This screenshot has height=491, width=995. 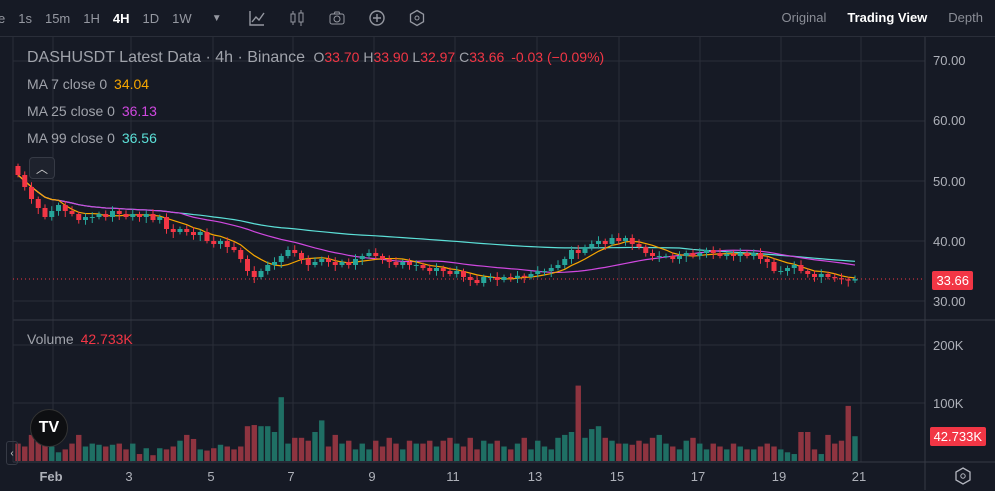 What do you see at coordinates (698, 476) in the screenshot?
I see `time-tick: 17` at bounding box center [698, 476].